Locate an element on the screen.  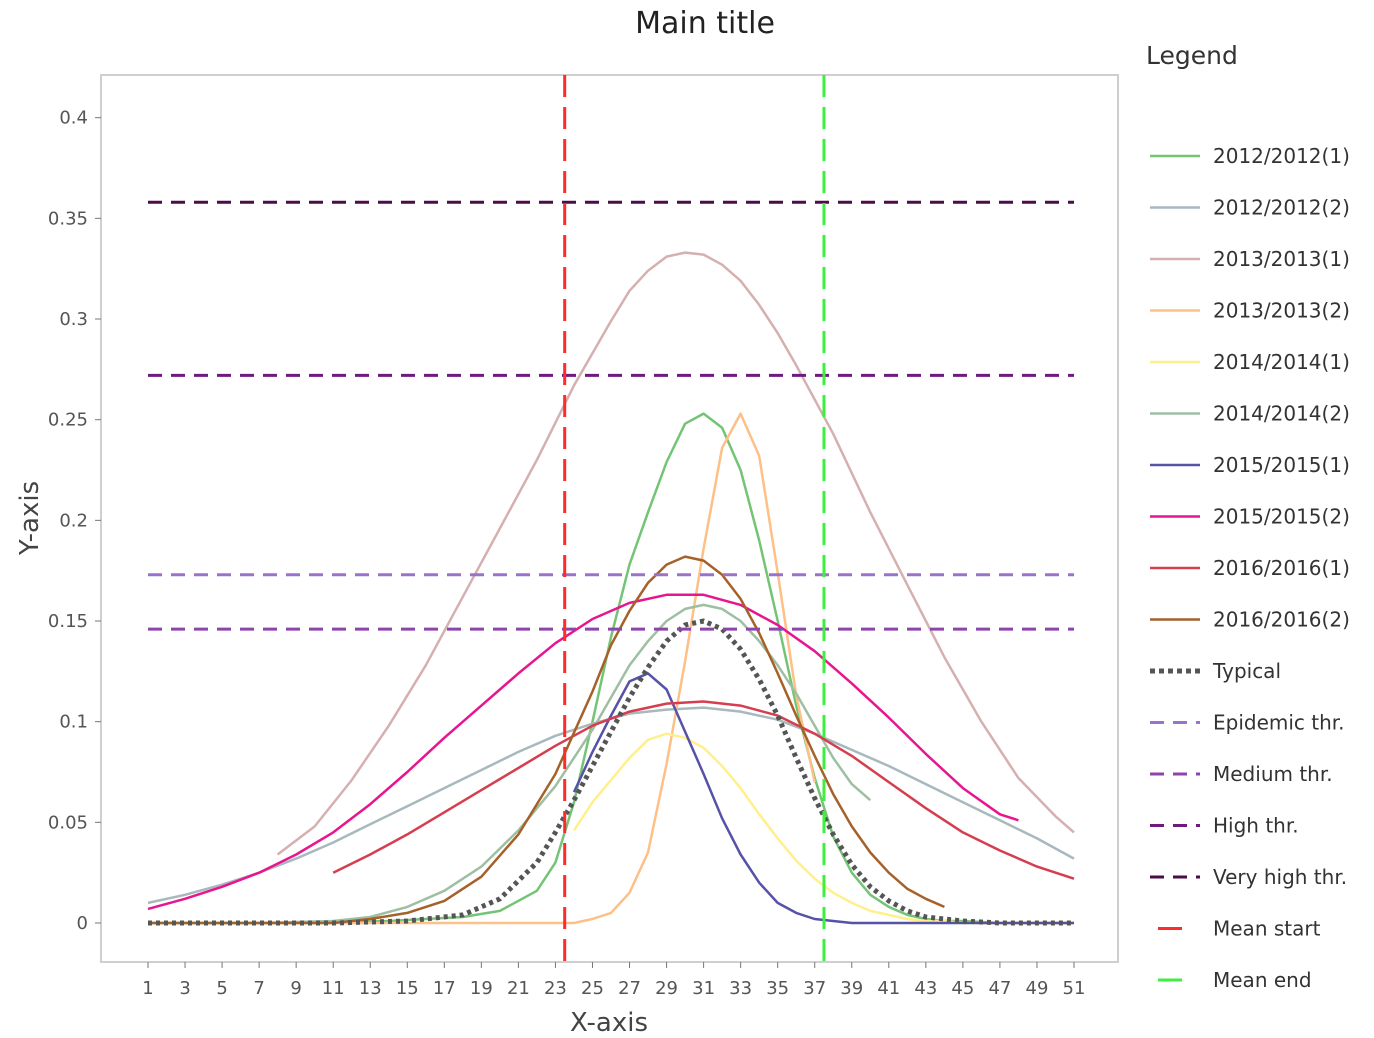
legend-item-mean-end: Mean end is located at coordinates (1235, 980).